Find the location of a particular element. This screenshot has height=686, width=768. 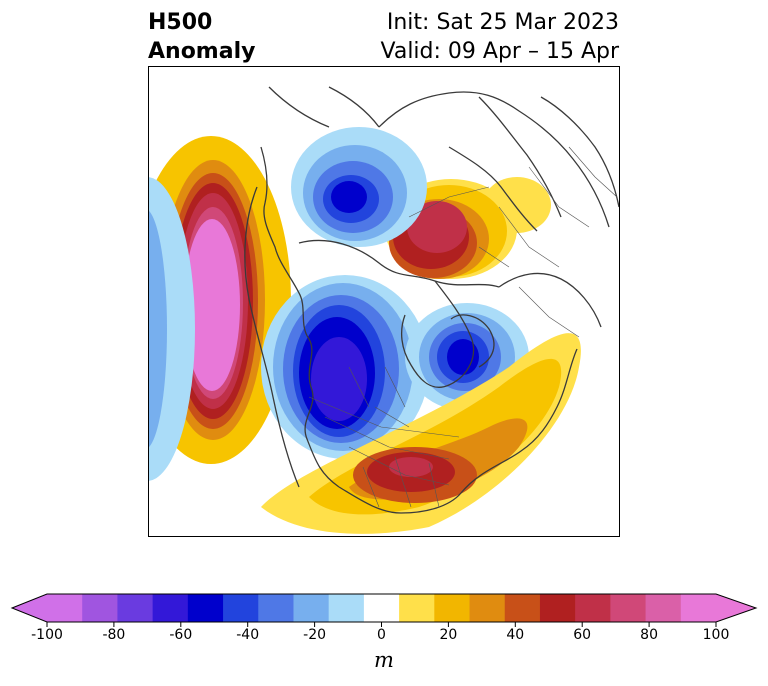

valid-range: Valid: 09 Apr – 15 Apr is located at coordinates (500, 51).